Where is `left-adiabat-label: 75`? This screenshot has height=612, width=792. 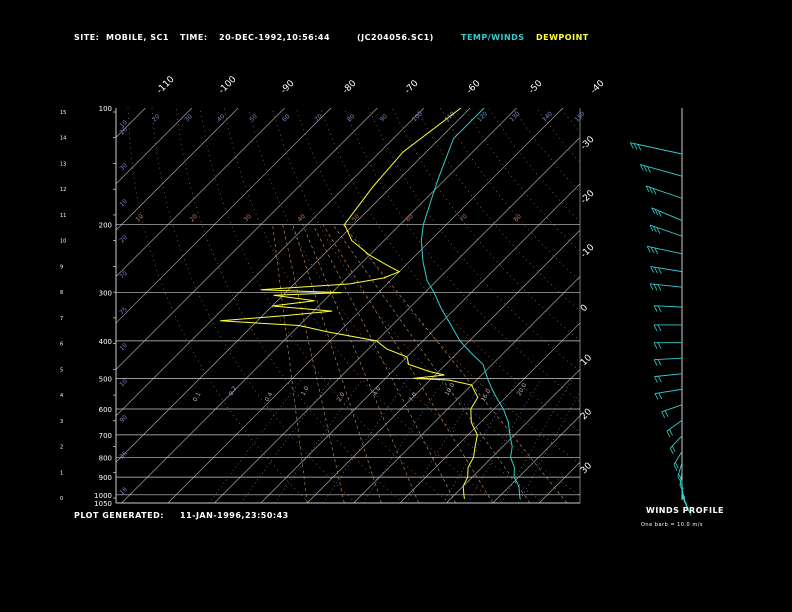 left-adiabat-label: 75 is located at coordinates (123, 311).